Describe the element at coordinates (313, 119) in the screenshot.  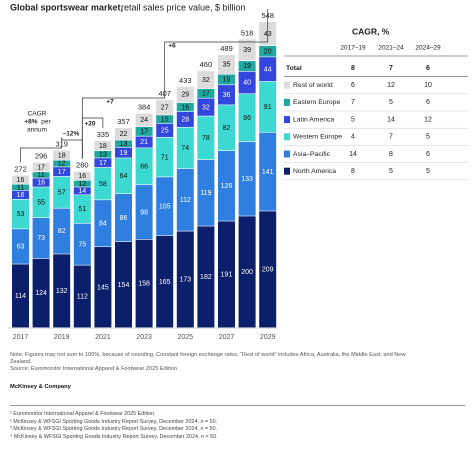
I see `table-row-label: Latin America` at that location.